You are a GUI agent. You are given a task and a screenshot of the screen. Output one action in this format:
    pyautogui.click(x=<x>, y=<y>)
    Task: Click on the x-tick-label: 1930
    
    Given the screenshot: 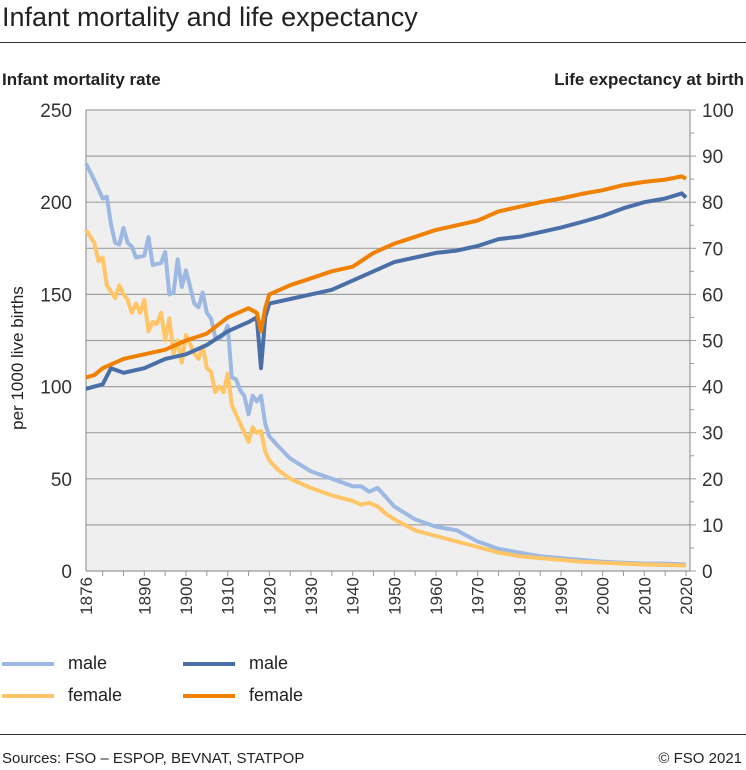 What is the action you would take?
    pyautogui.click(x=311, y=596)
    